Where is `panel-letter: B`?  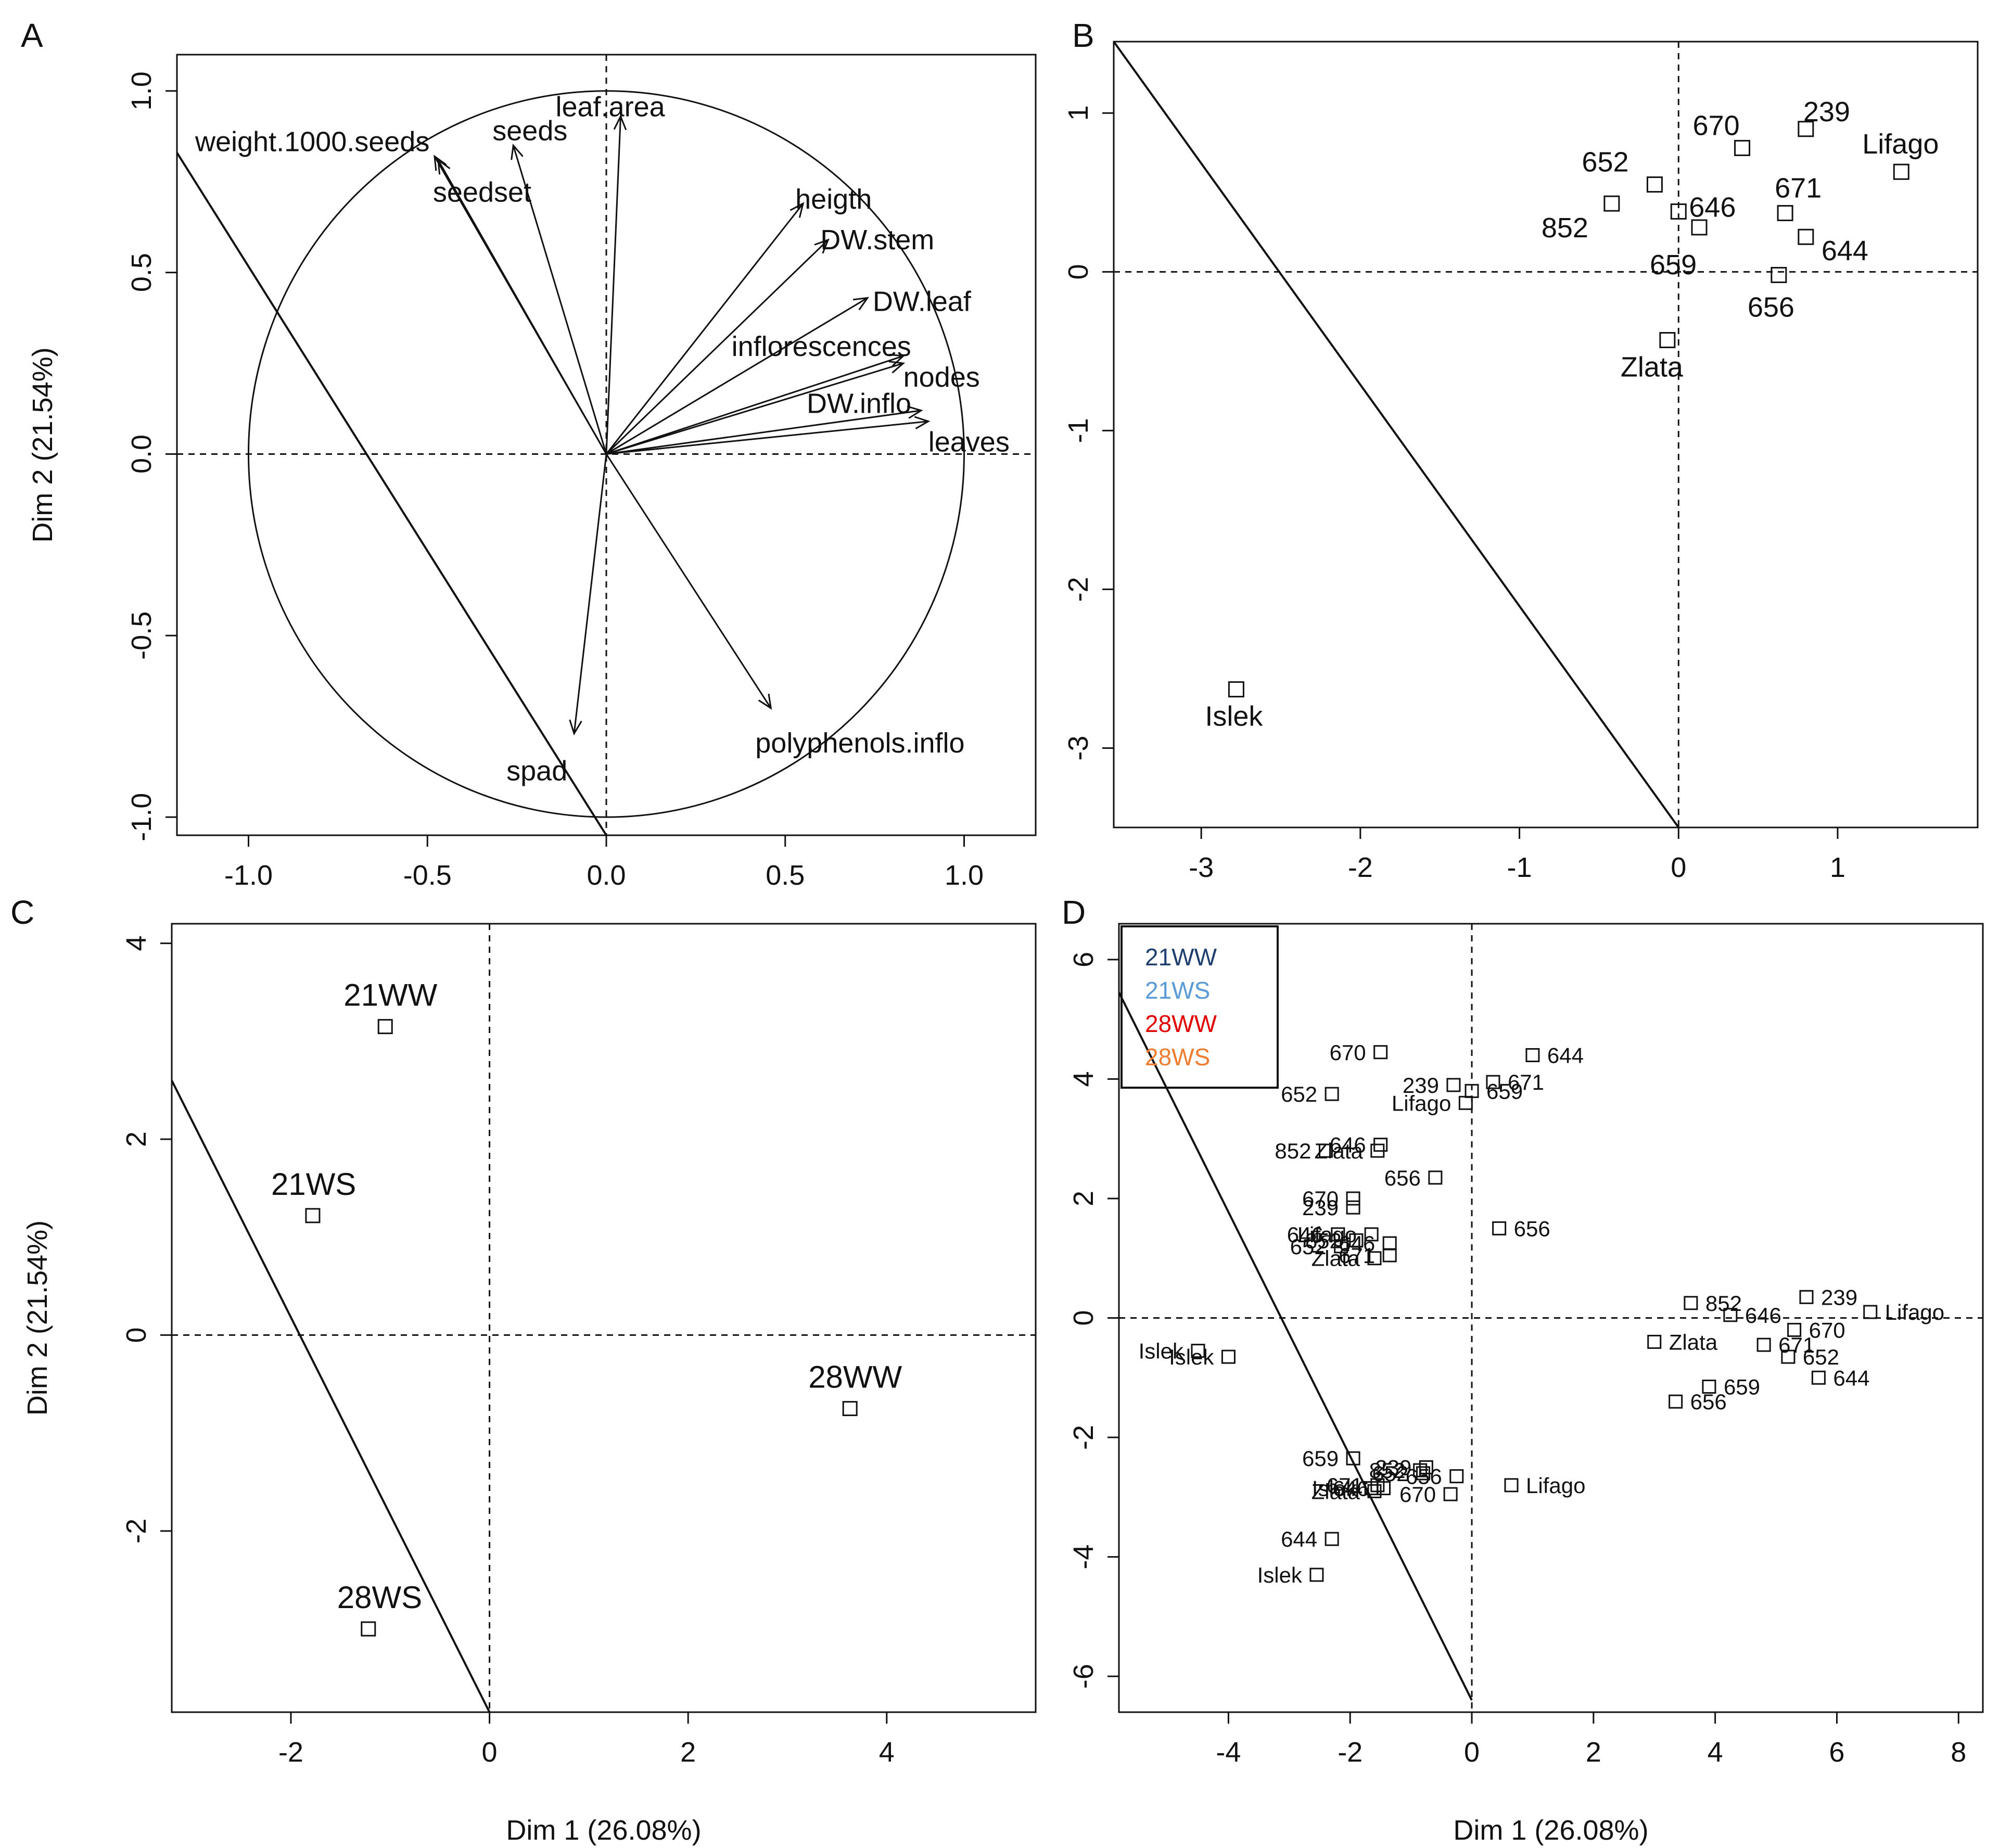 panel-letter: B is located at coordinates (1083, 35).